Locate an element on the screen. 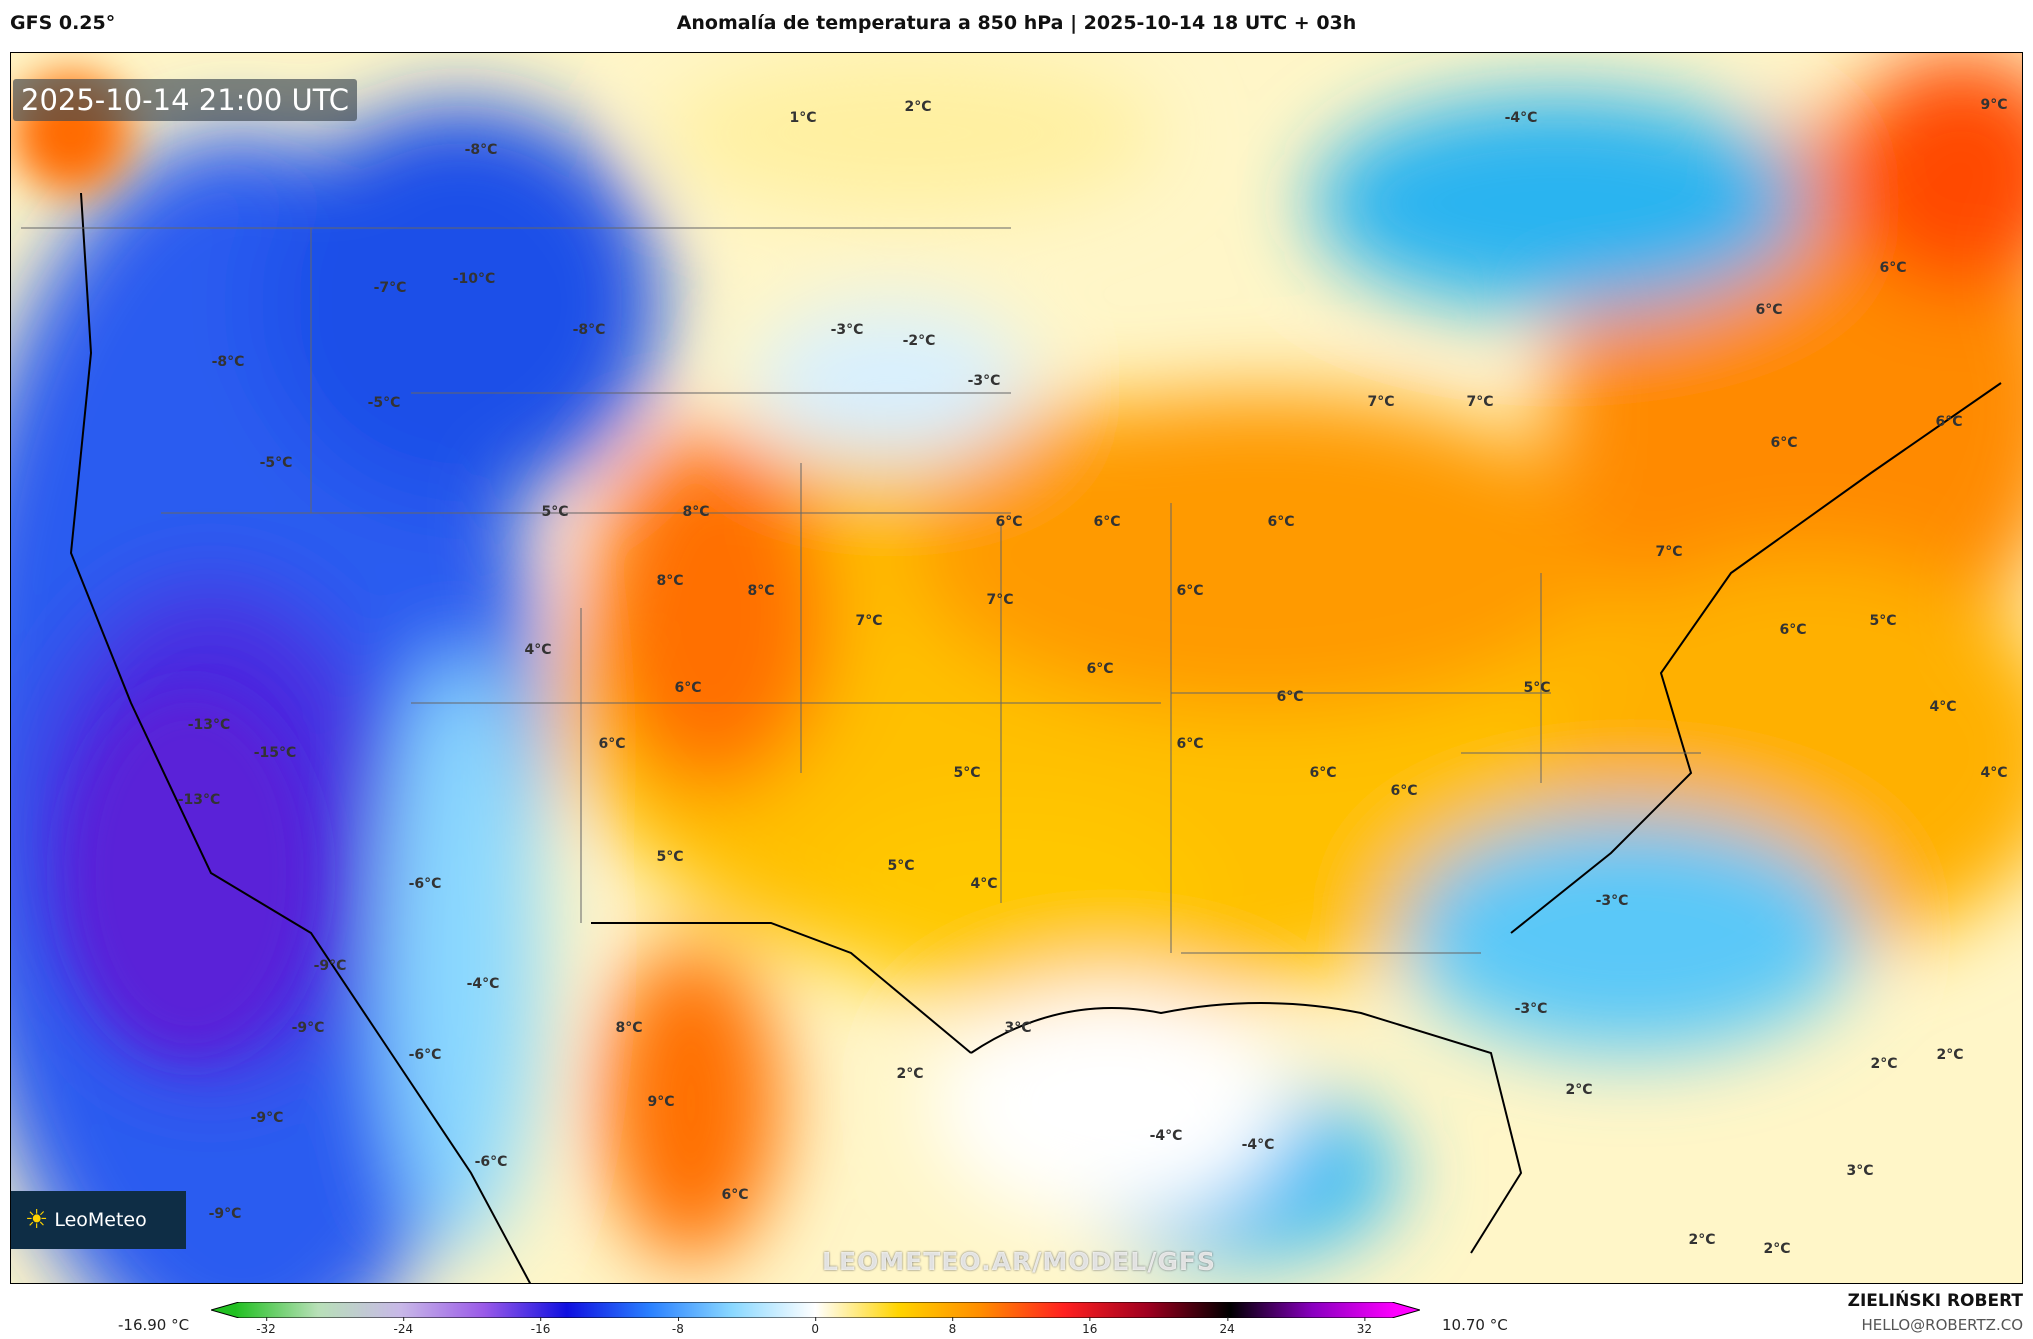  logo-text: LeoMeteo is located at coordinates (100, 1220).